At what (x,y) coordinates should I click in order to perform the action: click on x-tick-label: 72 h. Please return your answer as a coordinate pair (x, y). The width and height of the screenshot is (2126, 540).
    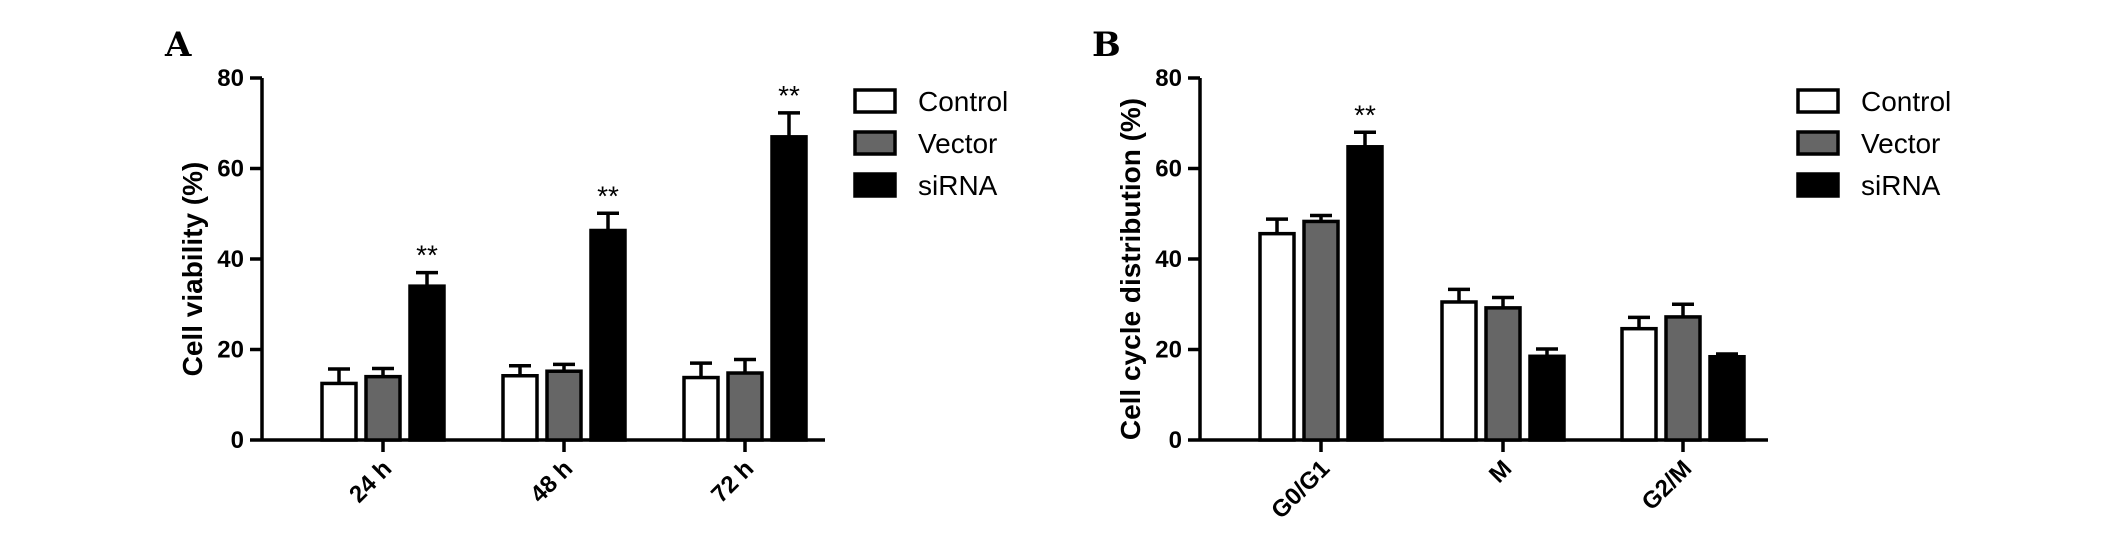
    Looking at the image, I should click on (732, 481).